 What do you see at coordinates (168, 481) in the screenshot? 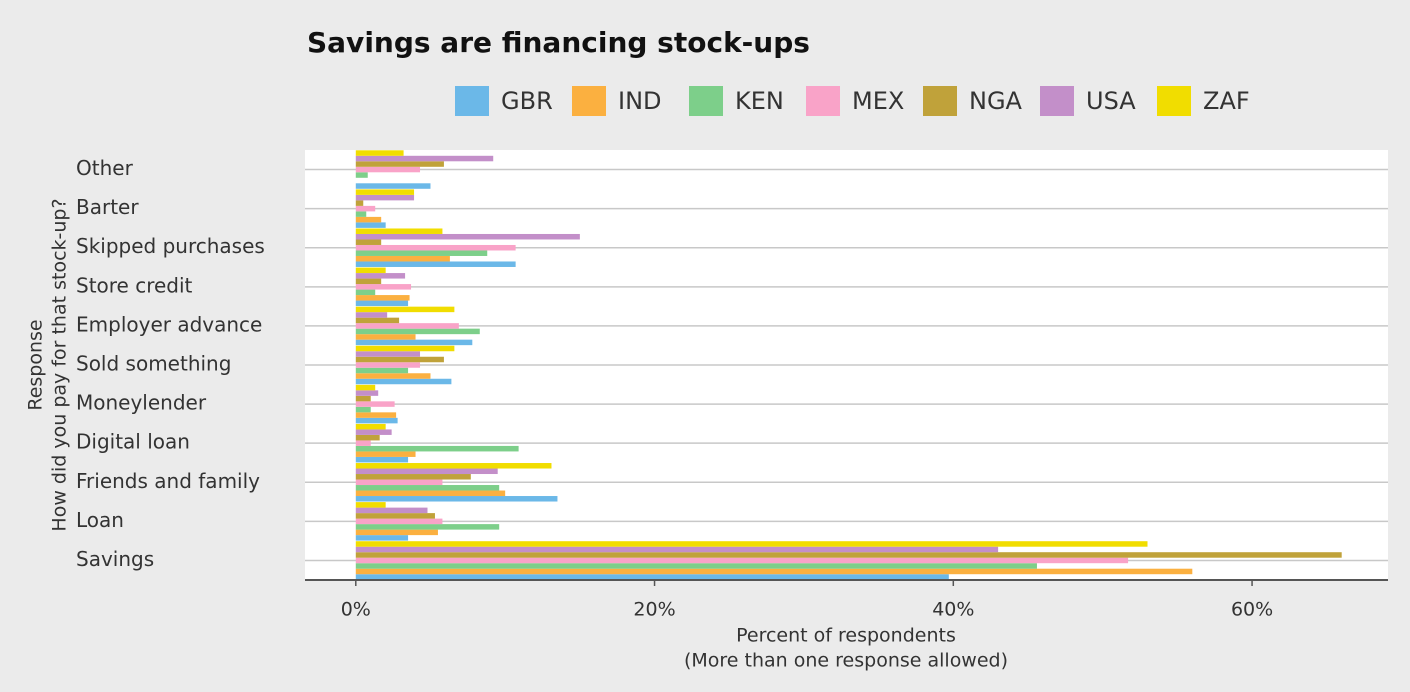
I see `y-tick-label: Friends and family` at bounding box center [168, 481].